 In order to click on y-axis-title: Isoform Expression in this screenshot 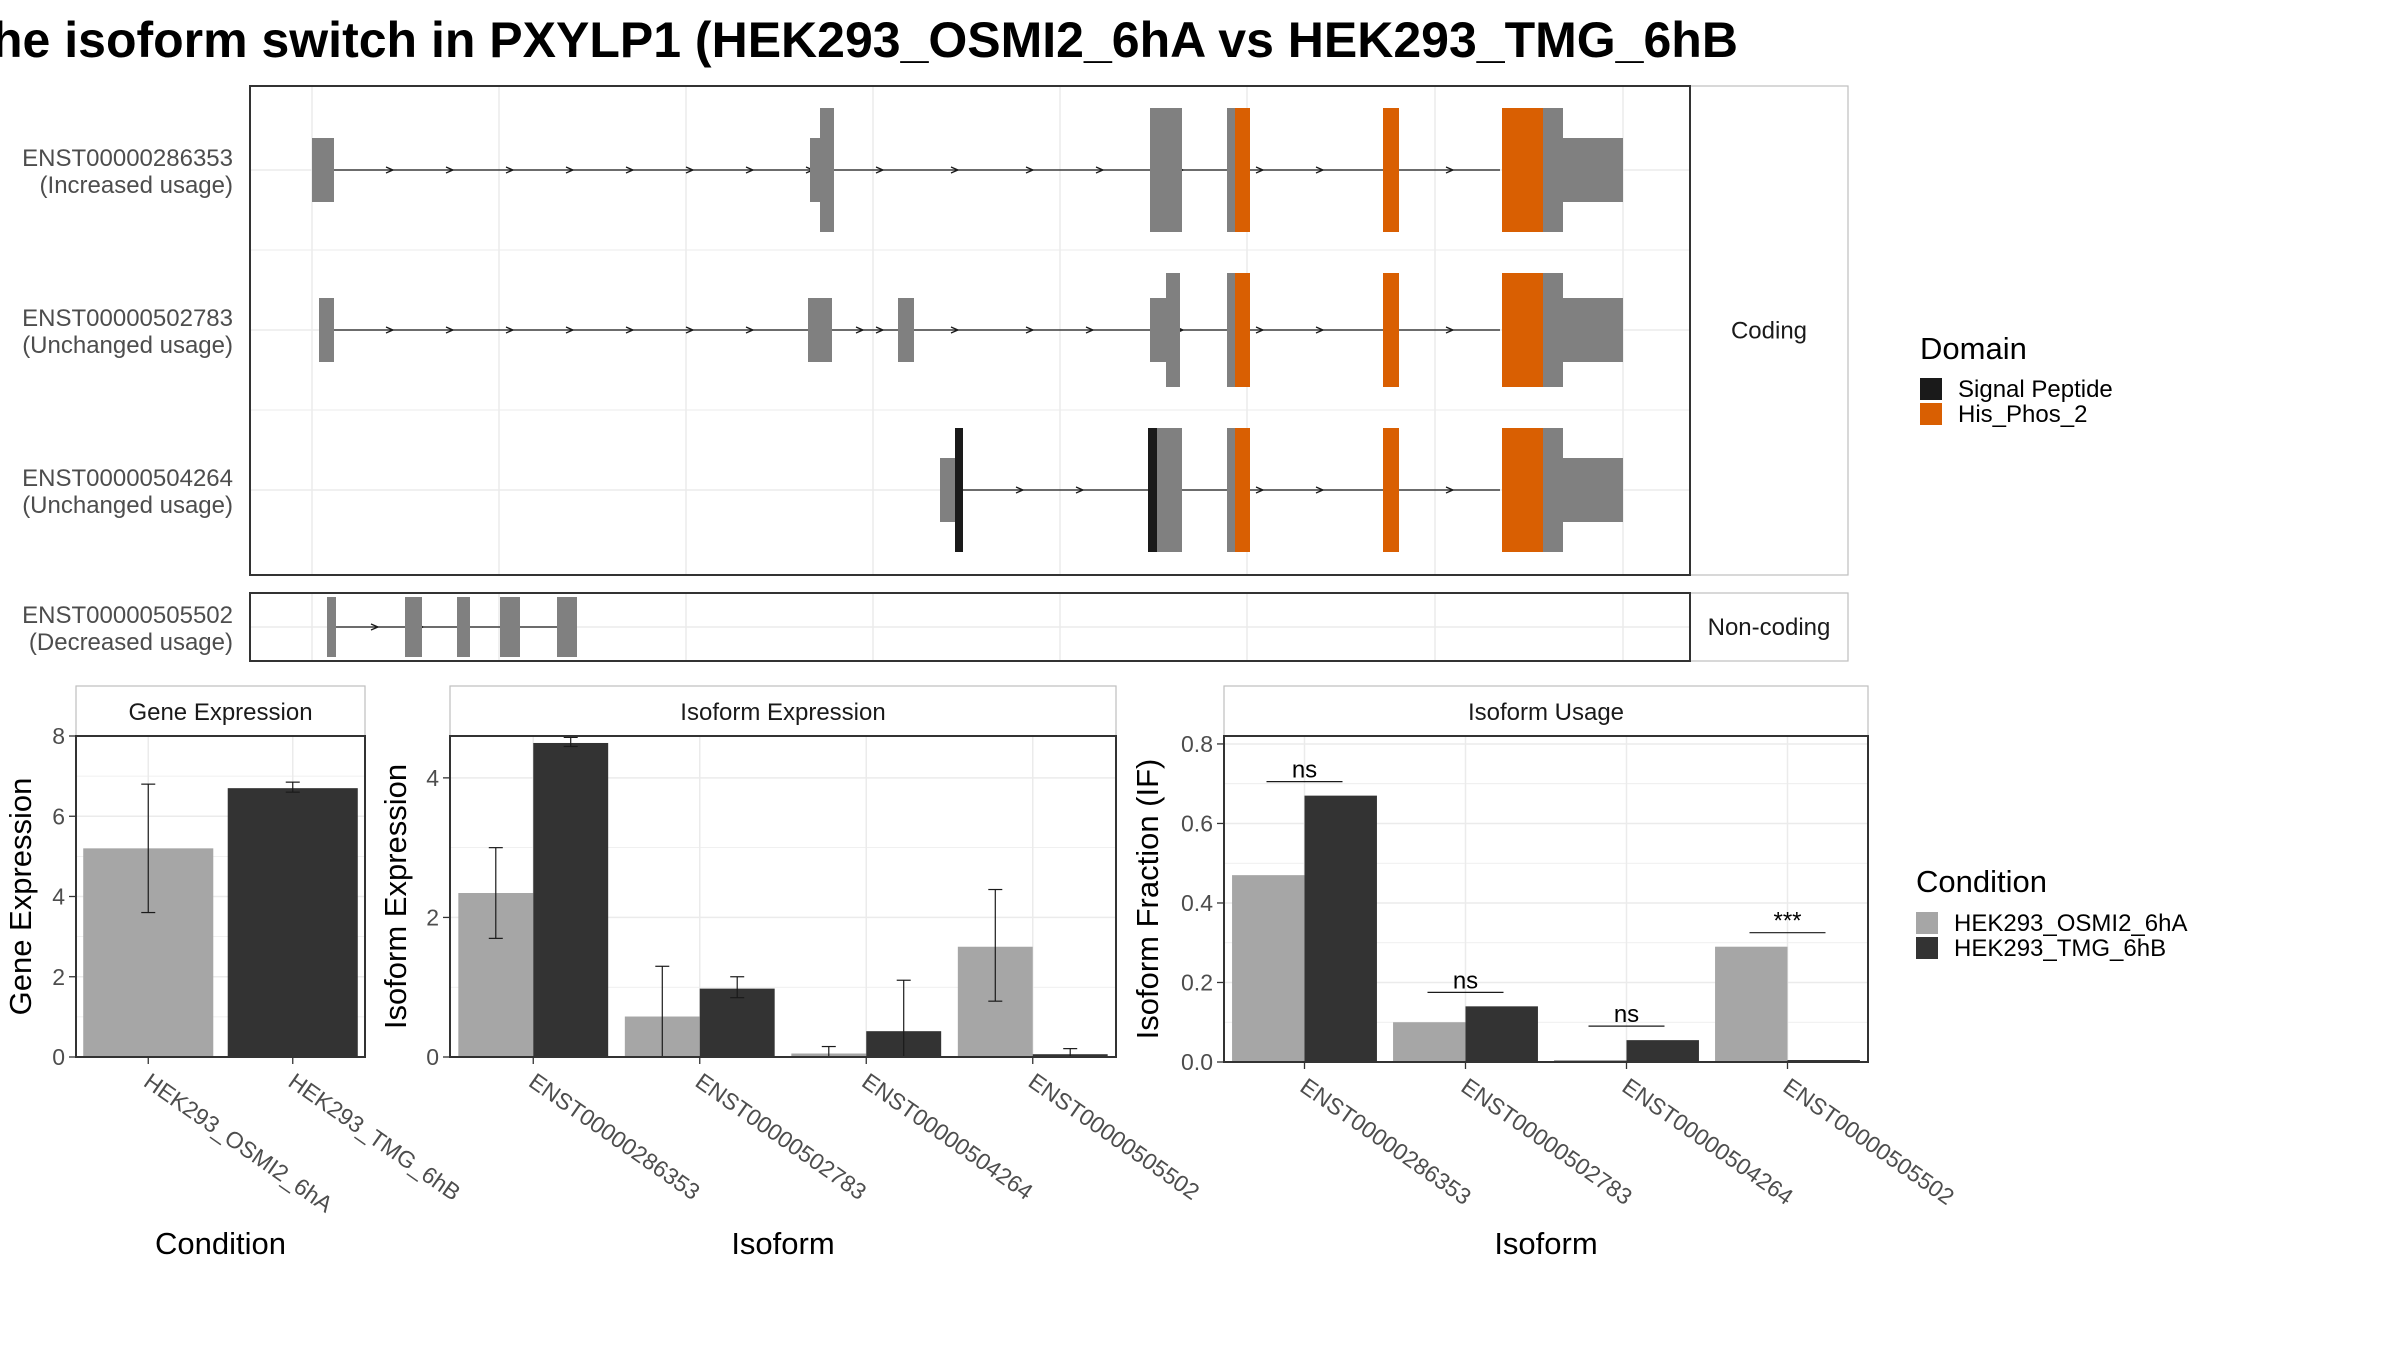, I will do `click(395, 896)`.